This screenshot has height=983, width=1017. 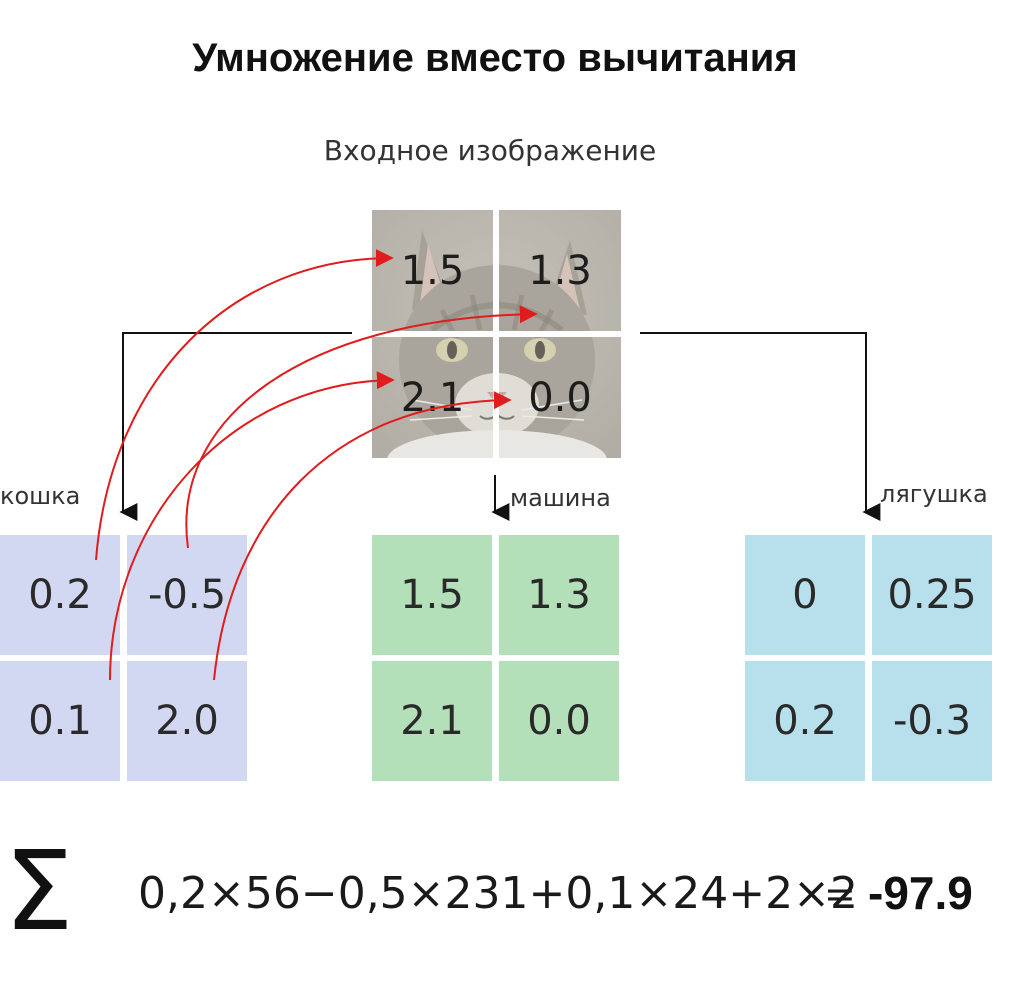 I want to click on filter-frog-cell: 0.25, so click(x=932, y=595).